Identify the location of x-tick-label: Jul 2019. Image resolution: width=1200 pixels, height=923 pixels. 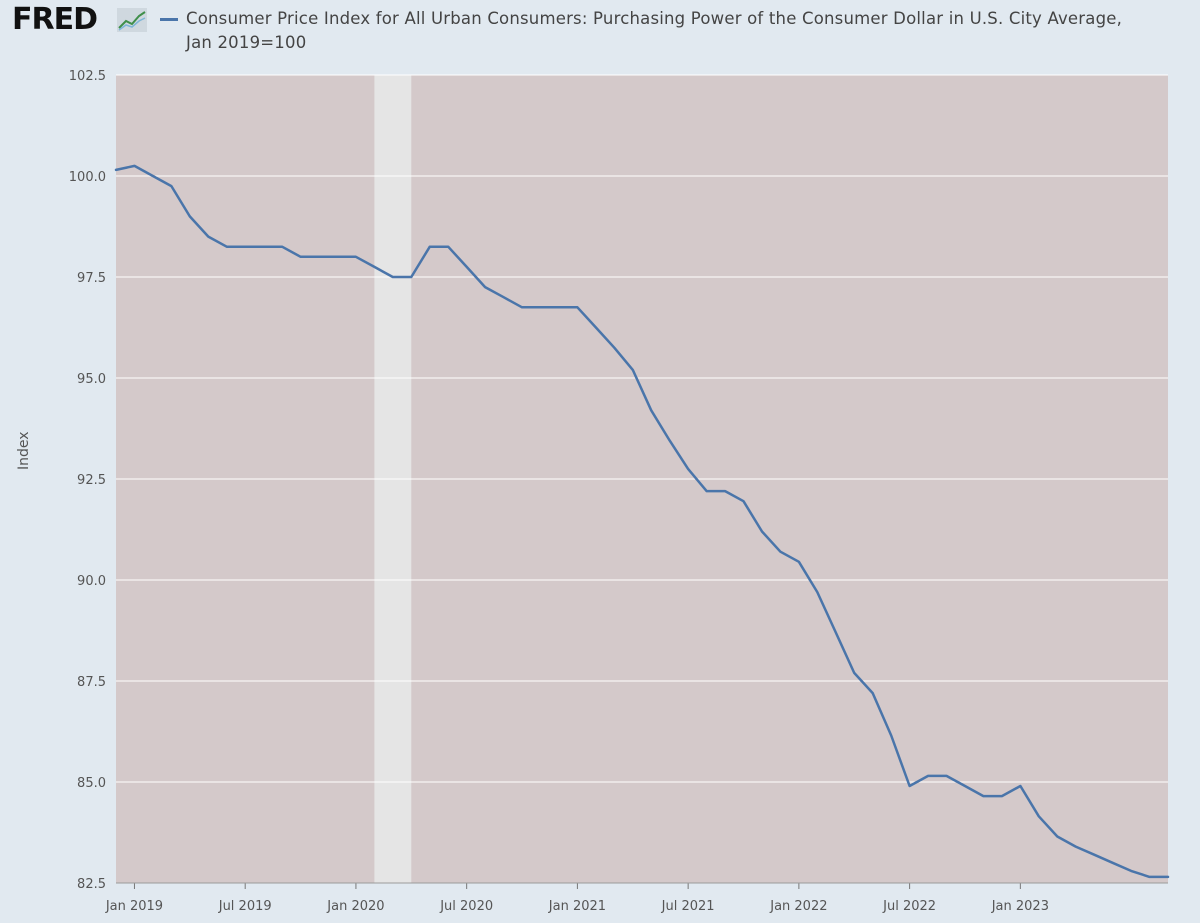
(245, 906).